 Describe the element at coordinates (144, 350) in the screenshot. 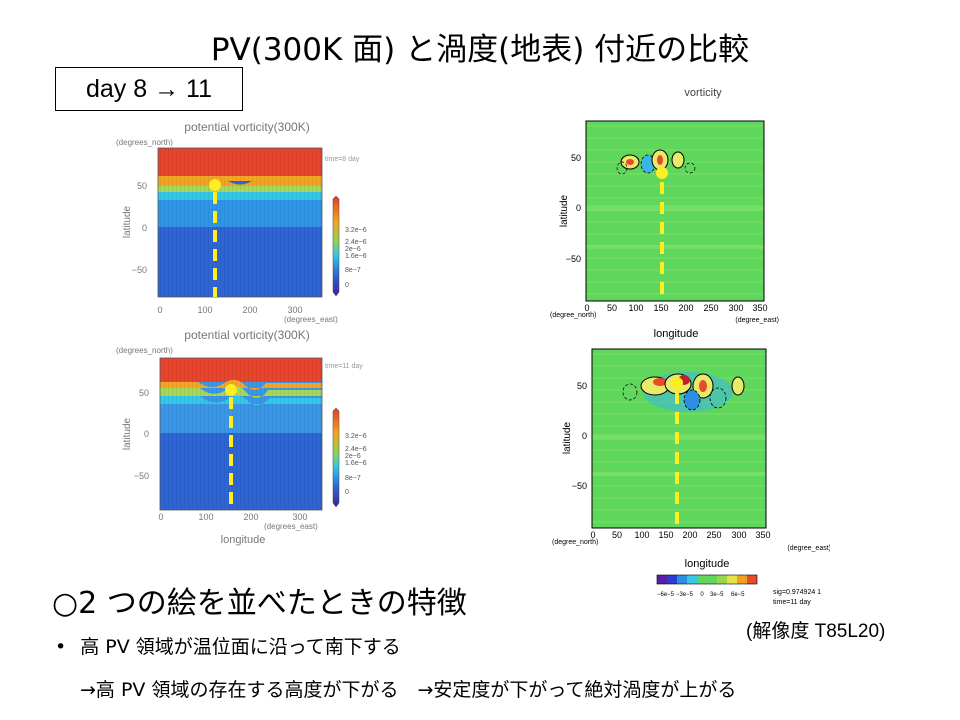

I see `pv-bottom-yunit: (degrees_north)` at that location.